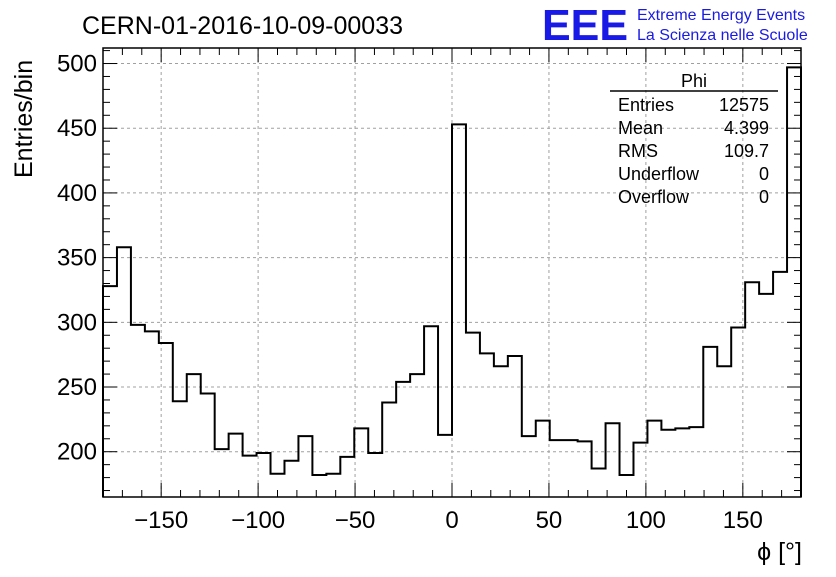 The image size is (836, 577). I want to click on chart-title: CERN-01-2016-10-09-00033, so click(242, 26).